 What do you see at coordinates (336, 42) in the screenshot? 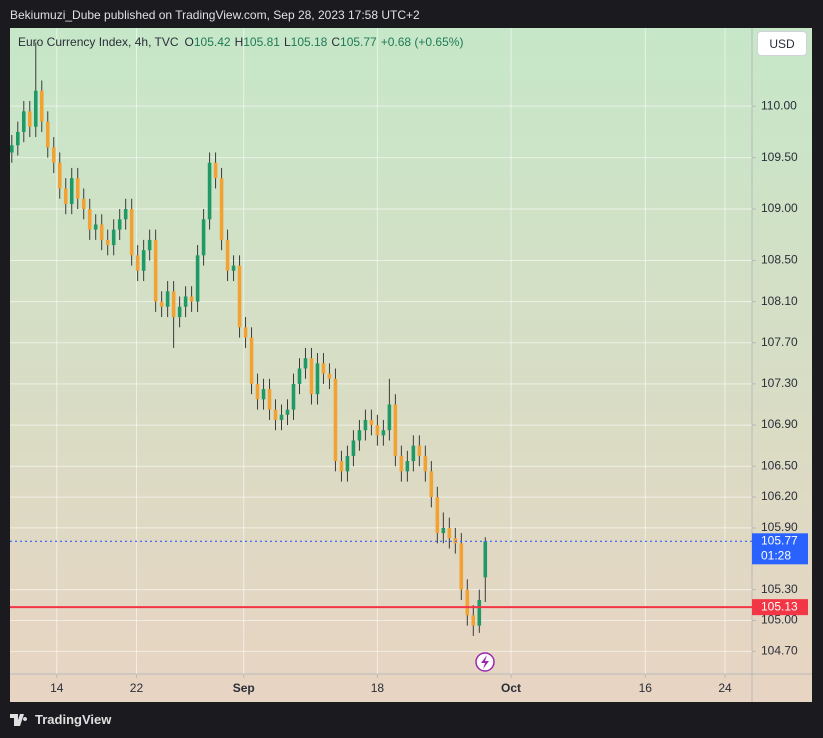
I see `close-key: C` at bounding box center [336, 42].